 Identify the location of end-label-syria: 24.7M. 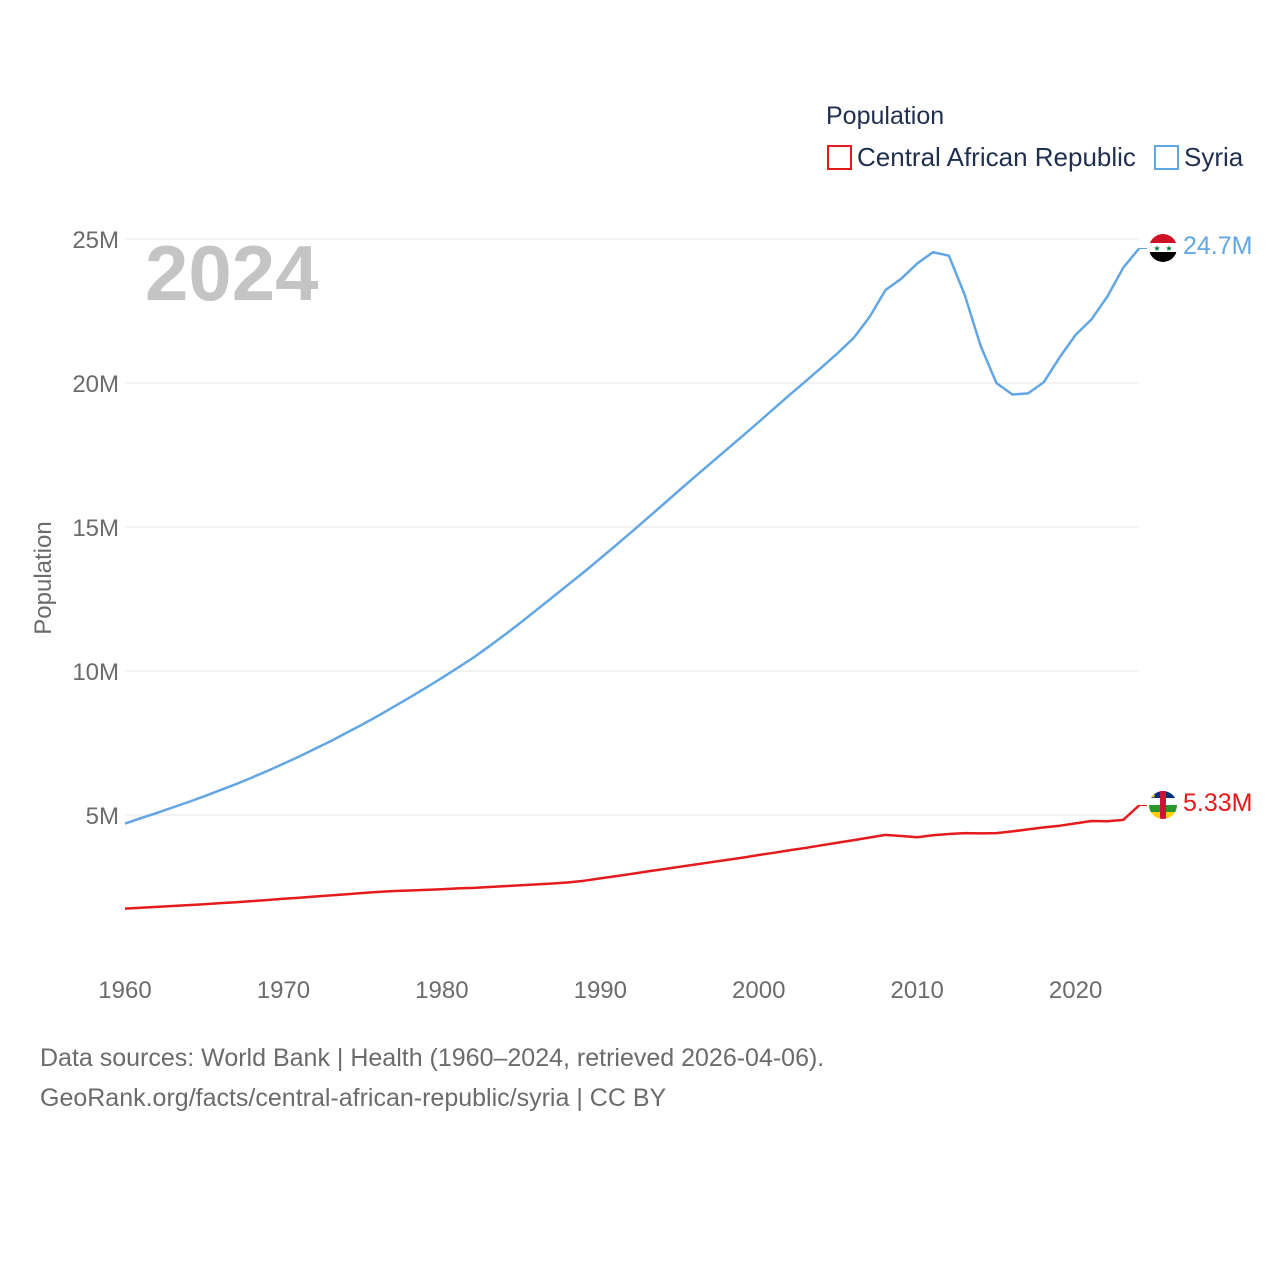
(1217, 246).